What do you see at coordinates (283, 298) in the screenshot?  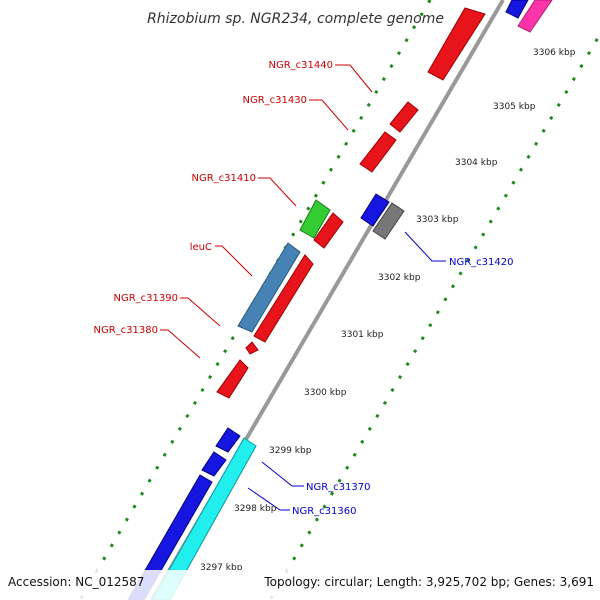 I see `gene-ngr-c31390` at bounding box center [283, 298].